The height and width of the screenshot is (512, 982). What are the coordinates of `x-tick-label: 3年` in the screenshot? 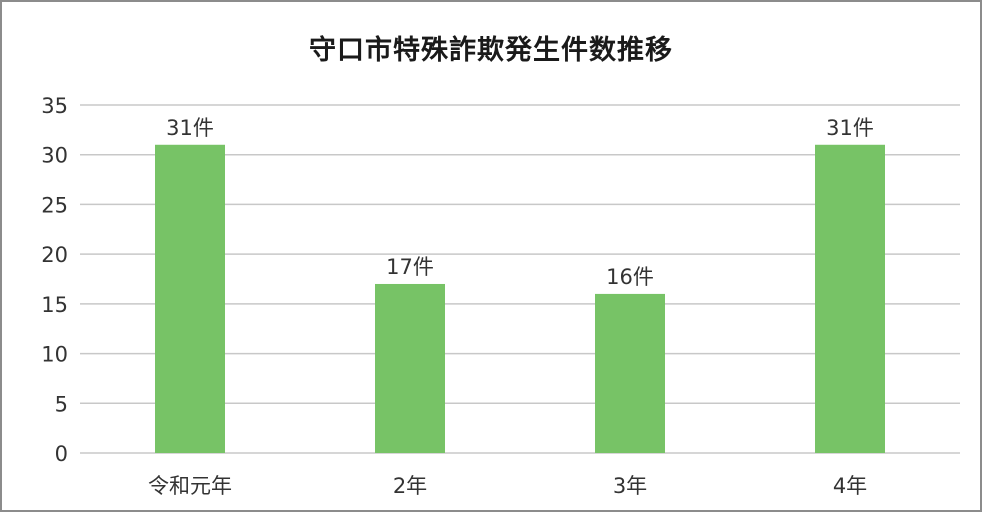 It's located at (630, 486).